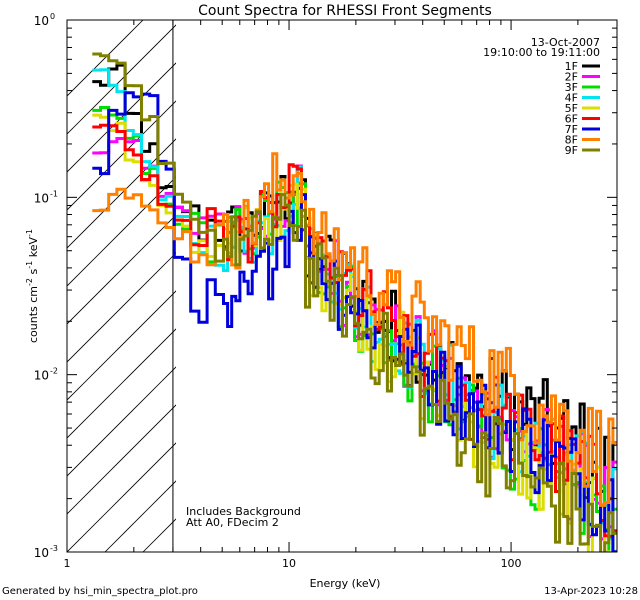 The image size is (640, 600). What do you see at coordinates (52, 16) in the screenshot?
I see `y-tick-label-exponent: 0` at bounding box center [52, 16].